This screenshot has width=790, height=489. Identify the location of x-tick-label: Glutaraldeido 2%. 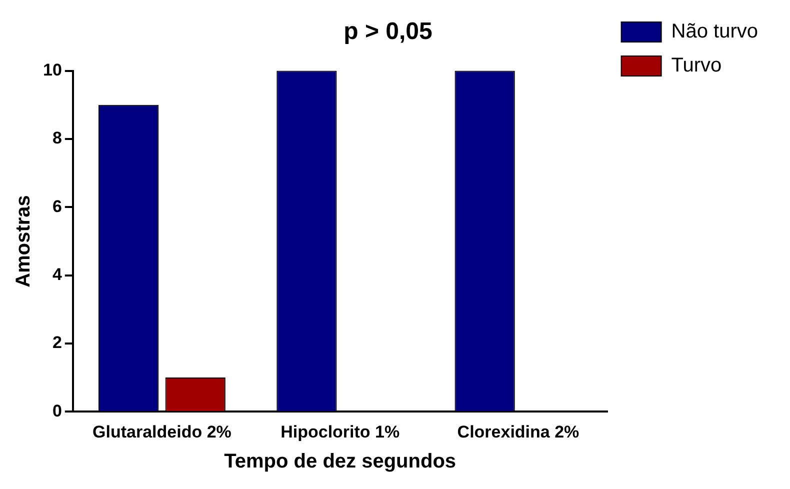
(162, 432).